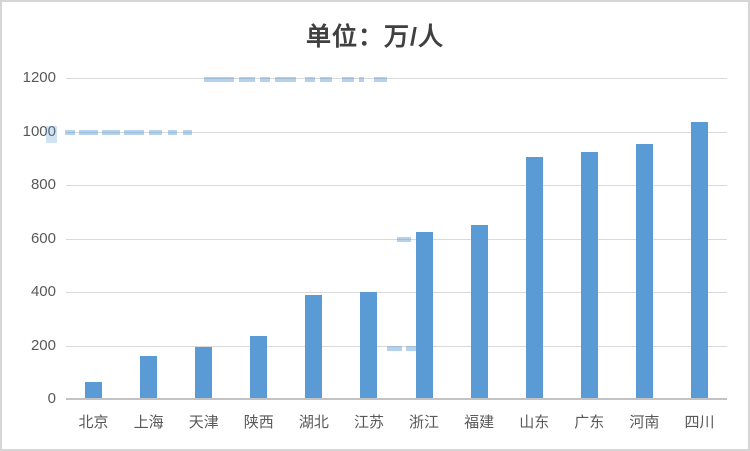 Image resolution: width=750 pixels, height=451 pixels. I want to click on x-tick-label-江苏: 江苏, so click(368, 422).